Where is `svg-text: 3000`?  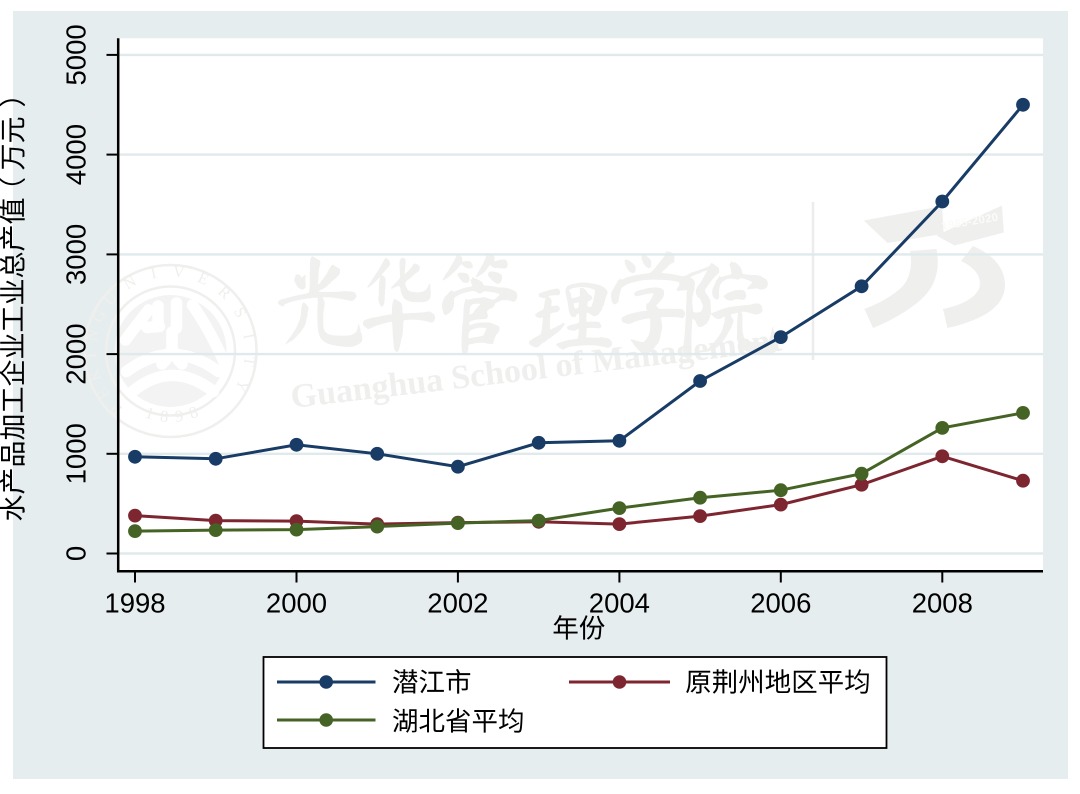
svg-text: 3000 is located at coordinates (76, 254).